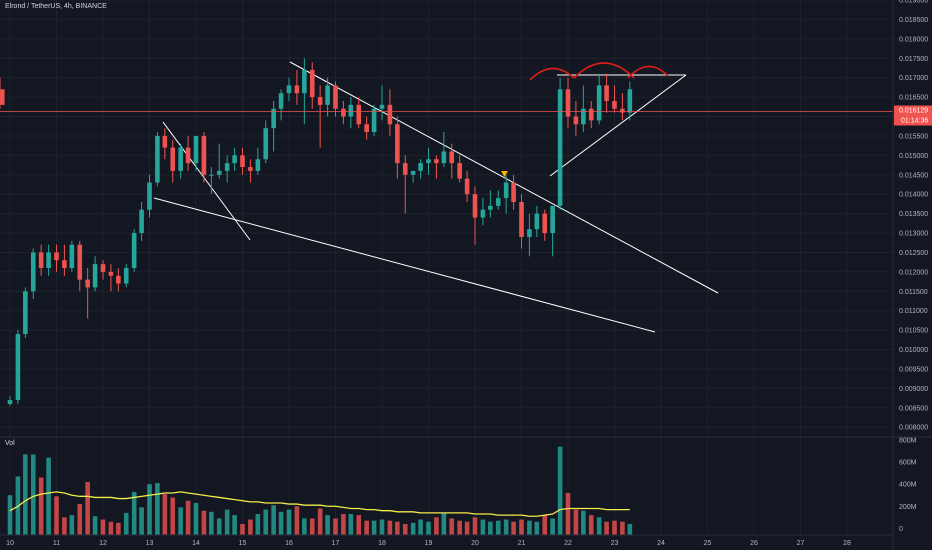 The height and width of the screenshot is (550, 932). I want to click on price-tick-label: 0.017500, so click(913, 59).